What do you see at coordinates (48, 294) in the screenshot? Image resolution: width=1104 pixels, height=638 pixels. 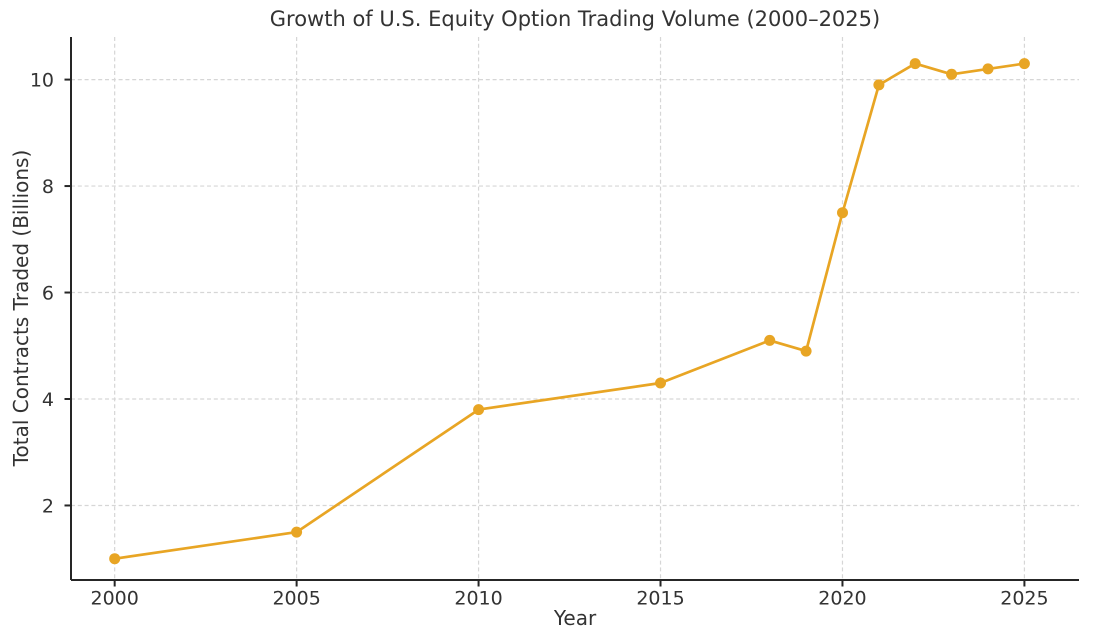 I see `y-tick-label: 6` at bounding box center [48, 294].